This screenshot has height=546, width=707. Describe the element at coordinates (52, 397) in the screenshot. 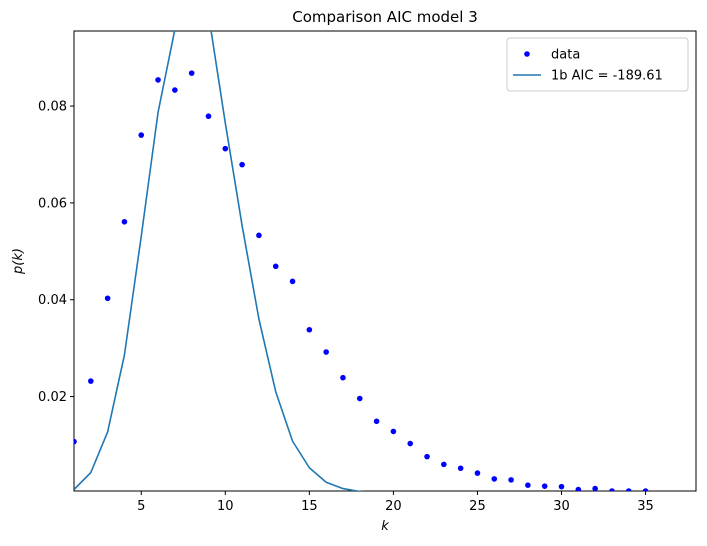

I see `y-tick-label: 0.02` at that location.